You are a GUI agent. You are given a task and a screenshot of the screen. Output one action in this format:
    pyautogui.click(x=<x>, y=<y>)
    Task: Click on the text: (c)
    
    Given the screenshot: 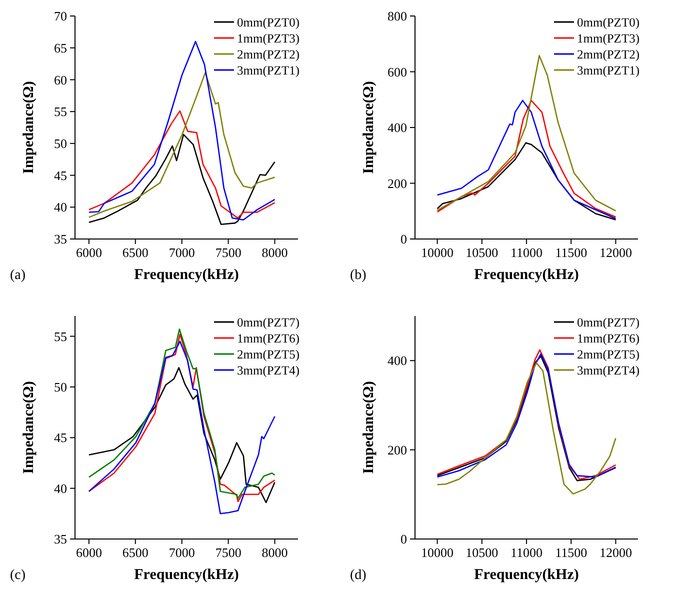 What is the action you would take?
    pyautogui.click(x=18, y=575)
    